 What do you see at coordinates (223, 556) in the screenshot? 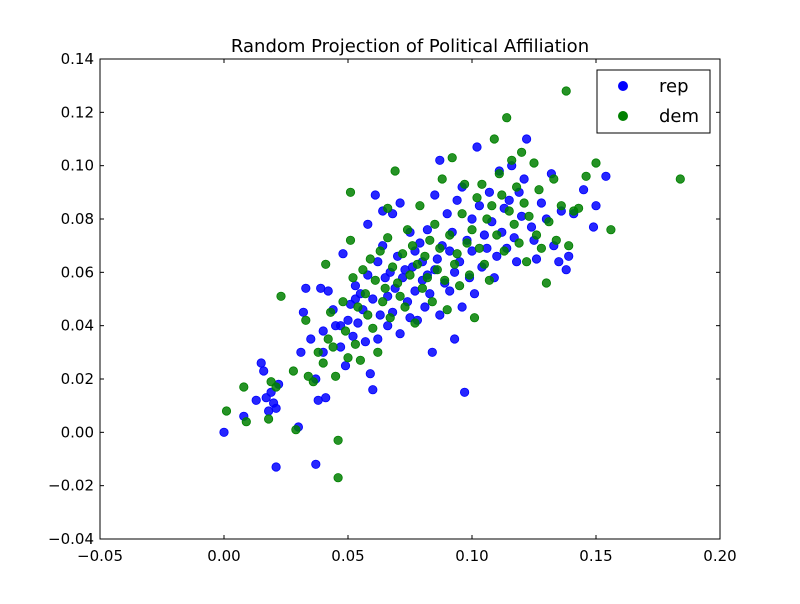
I see `x-tick-label: 0.00` at bounding box center [223, 556].